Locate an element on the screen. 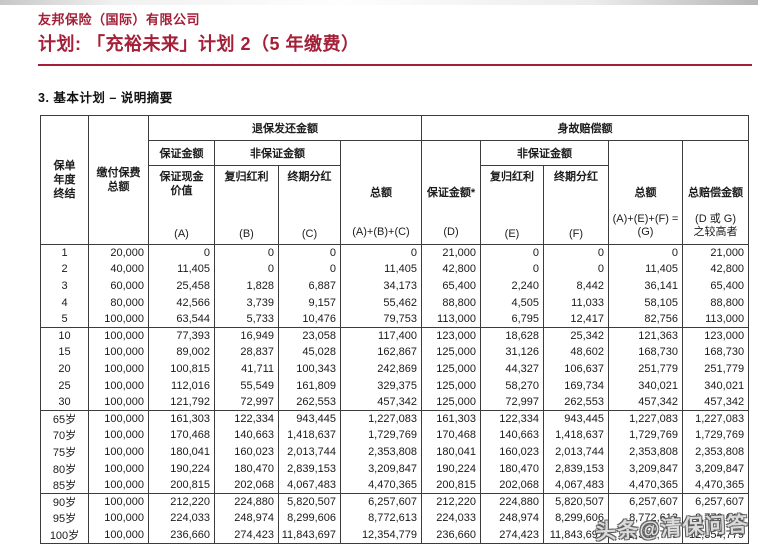 The width and height of the screenshot is (758, 553). cell-policy-year: 85岁 is located at coordinates (64, 485).